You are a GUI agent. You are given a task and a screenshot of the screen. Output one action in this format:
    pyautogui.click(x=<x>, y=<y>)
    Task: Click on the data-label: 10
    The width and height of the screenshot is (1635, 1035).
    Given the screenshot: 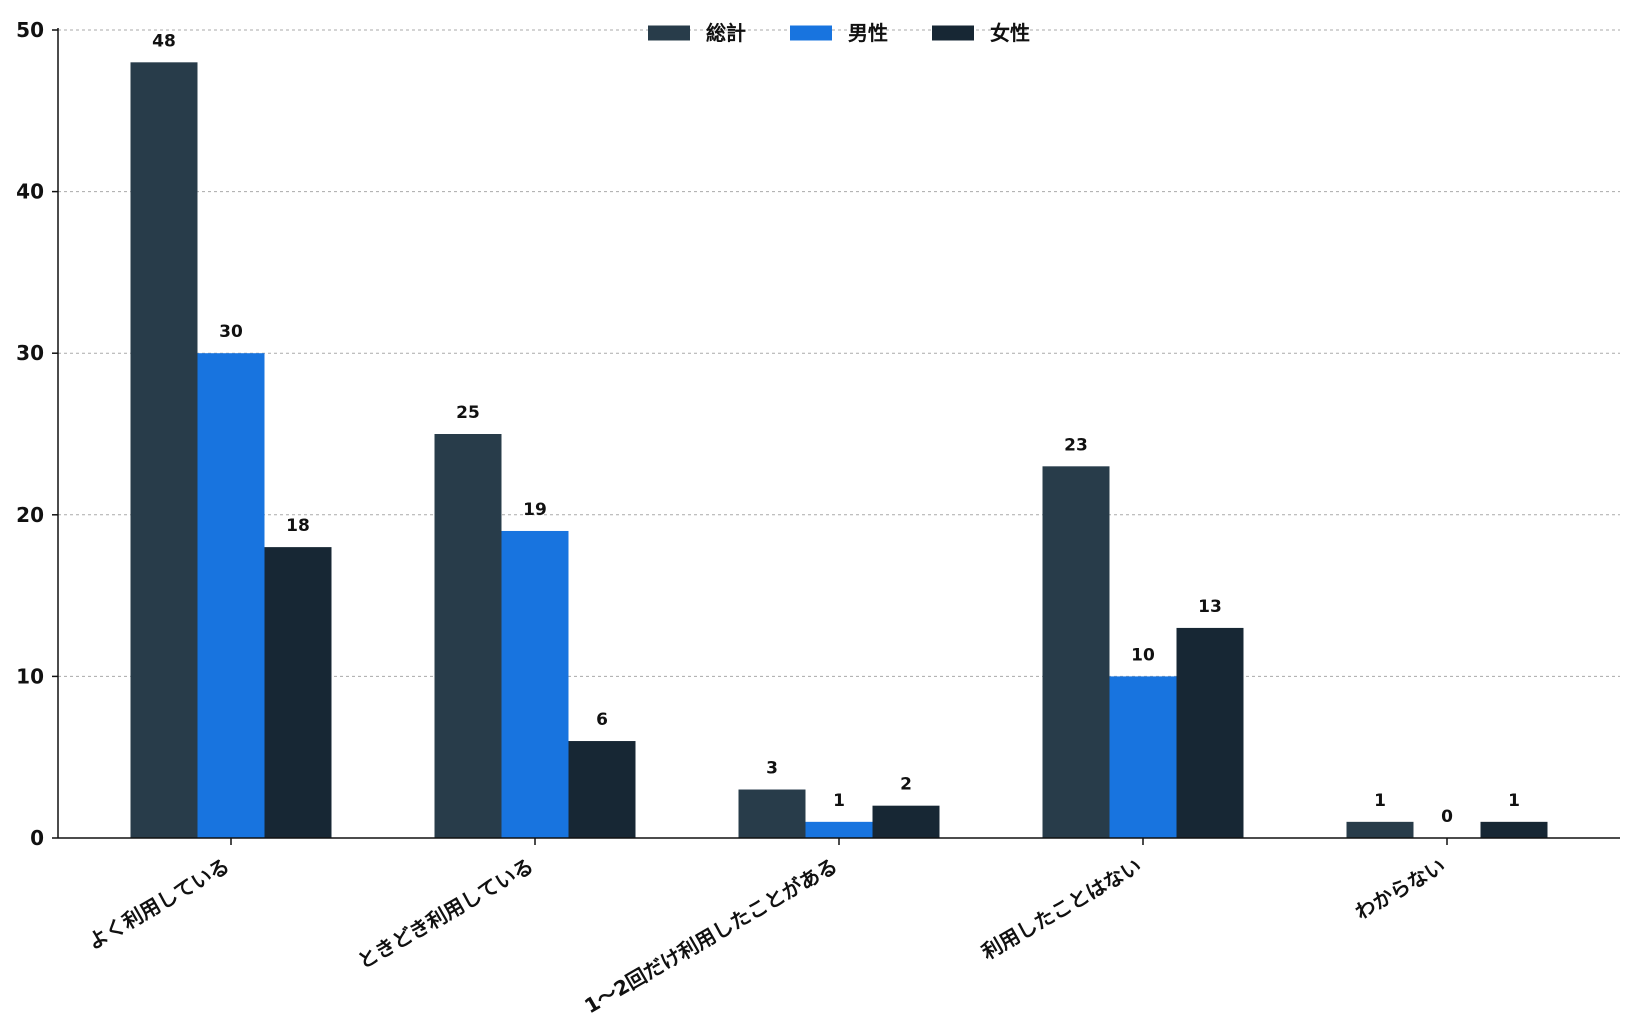 What is the action you would take?
    pyautogui.click(x=1143, y=655)
    